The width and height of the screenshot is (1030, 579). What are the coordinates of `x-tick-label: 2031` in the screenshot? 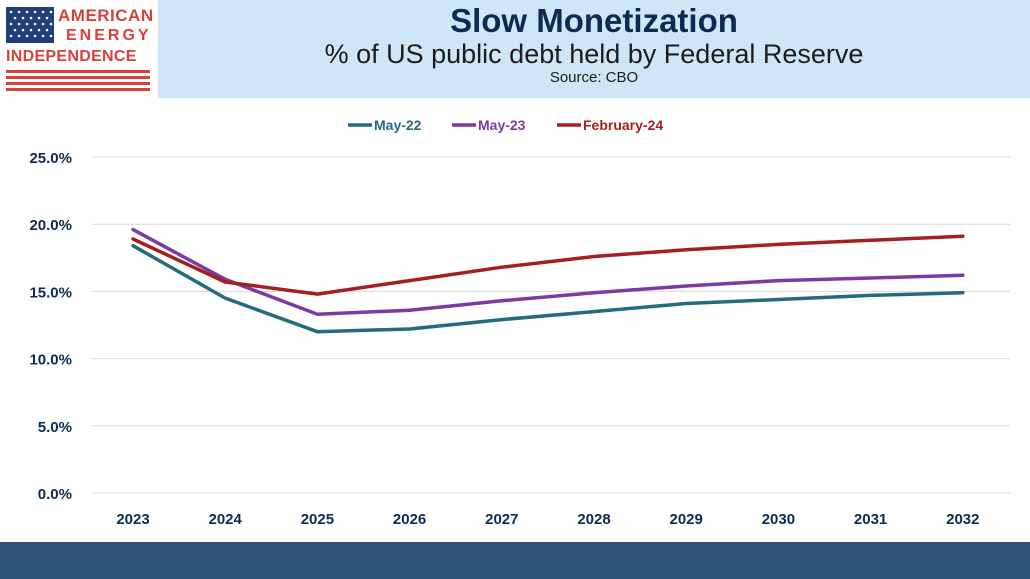 It's located at (870, 519).